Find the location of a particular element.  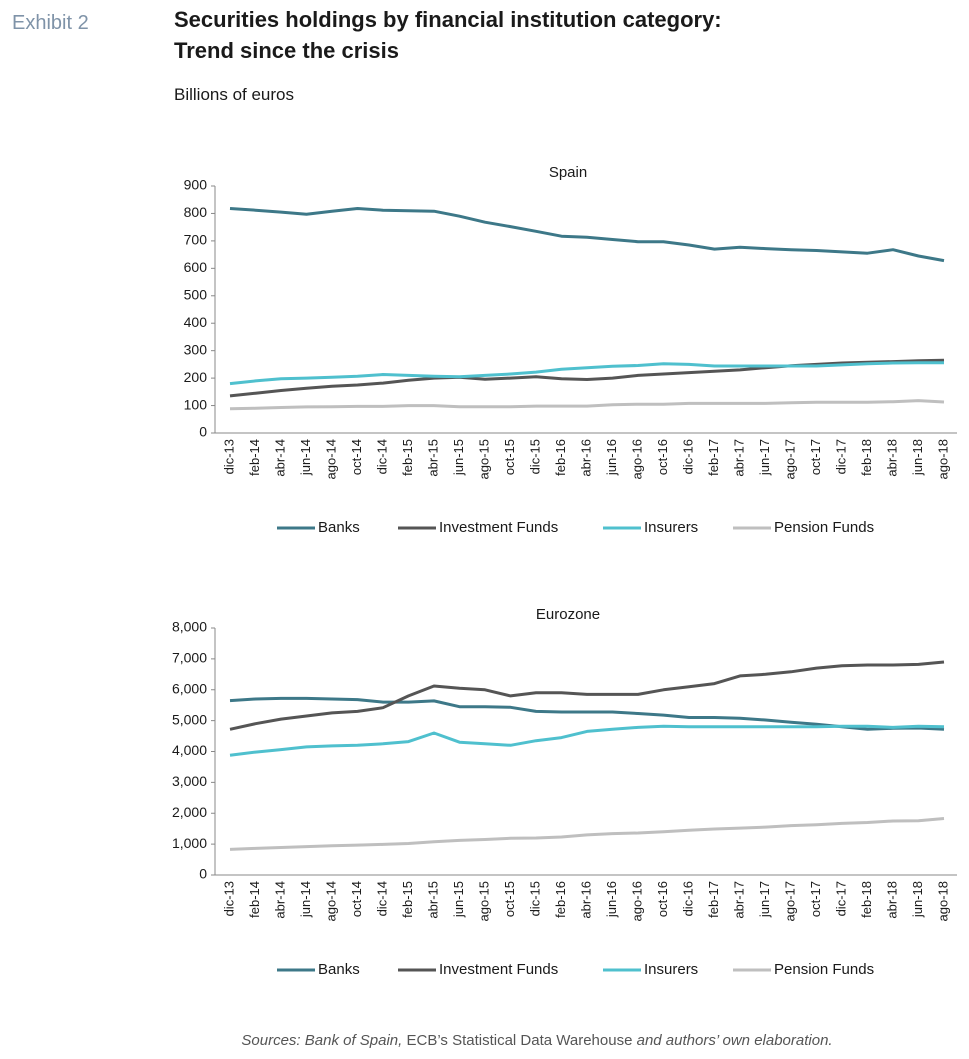

y-tick-label: 600 is located at coordinates (196, 267).